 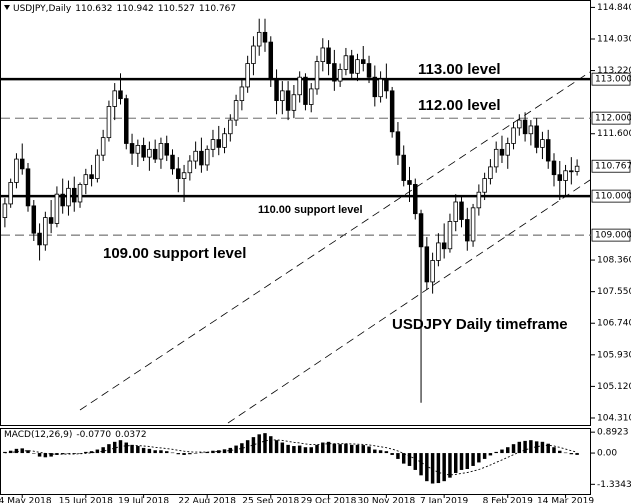 I want to click on level-tag, so click(x=611, y=79).